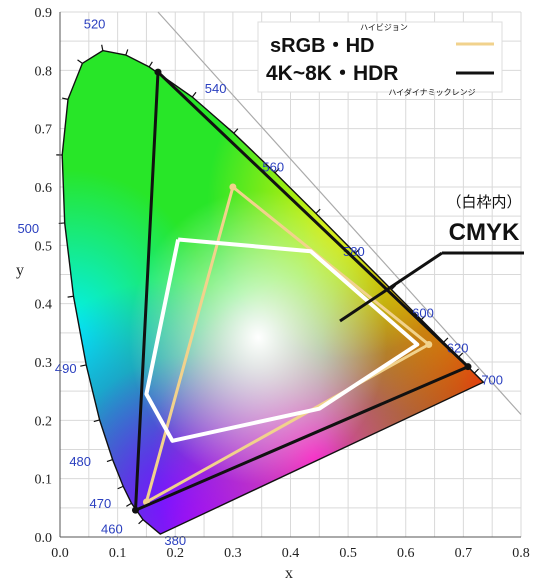 The width and height of the screenshot is (546, 582). Describe the element at coordinates (44, 13) in the screenshot. I see `y-tick-label: 0.9` at that location.